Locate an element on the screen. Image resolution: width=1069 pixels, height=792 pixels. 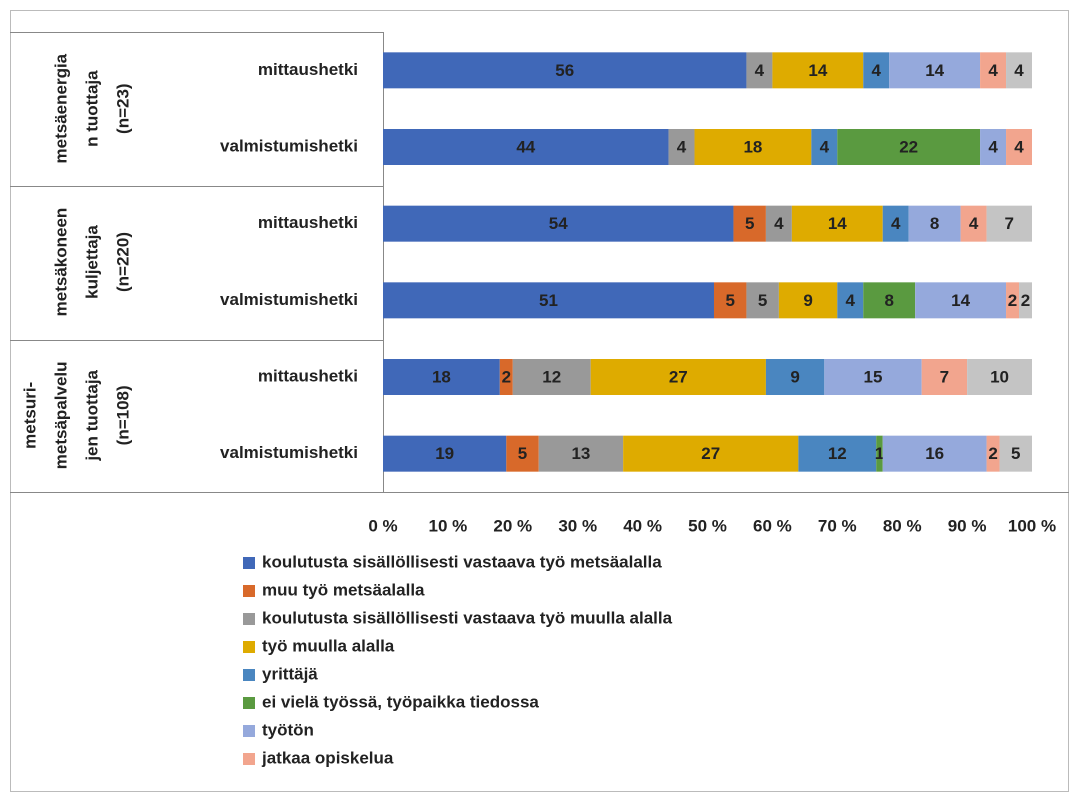
data-label: 10 is located at coordinates (999, 376).